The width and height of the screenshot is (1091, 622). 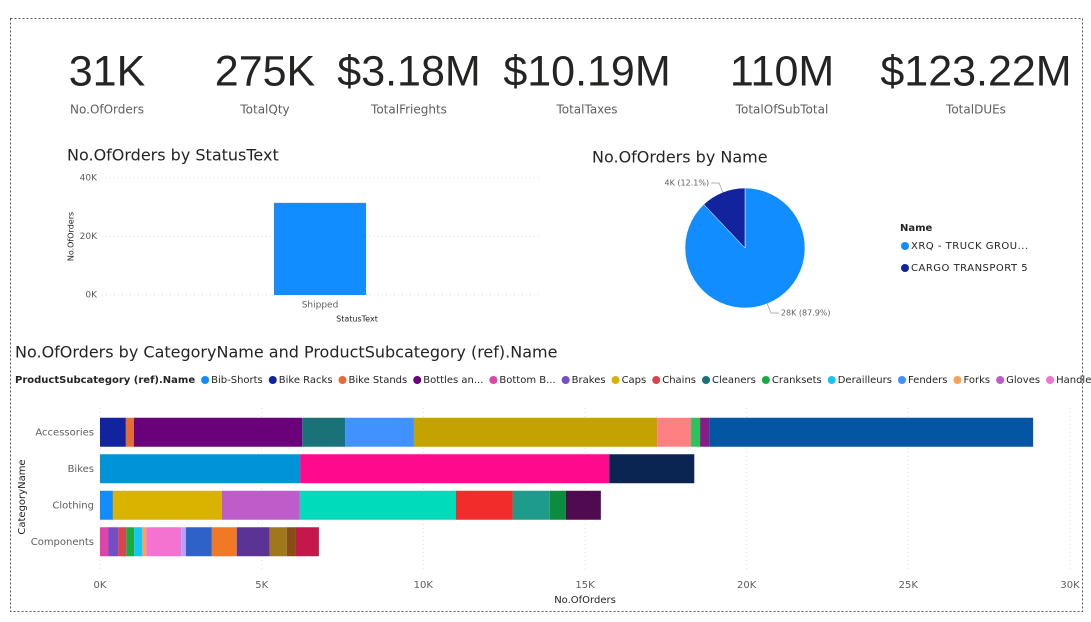 I want to click on x-tick-label: 30K, so click(x=1070, y=585).